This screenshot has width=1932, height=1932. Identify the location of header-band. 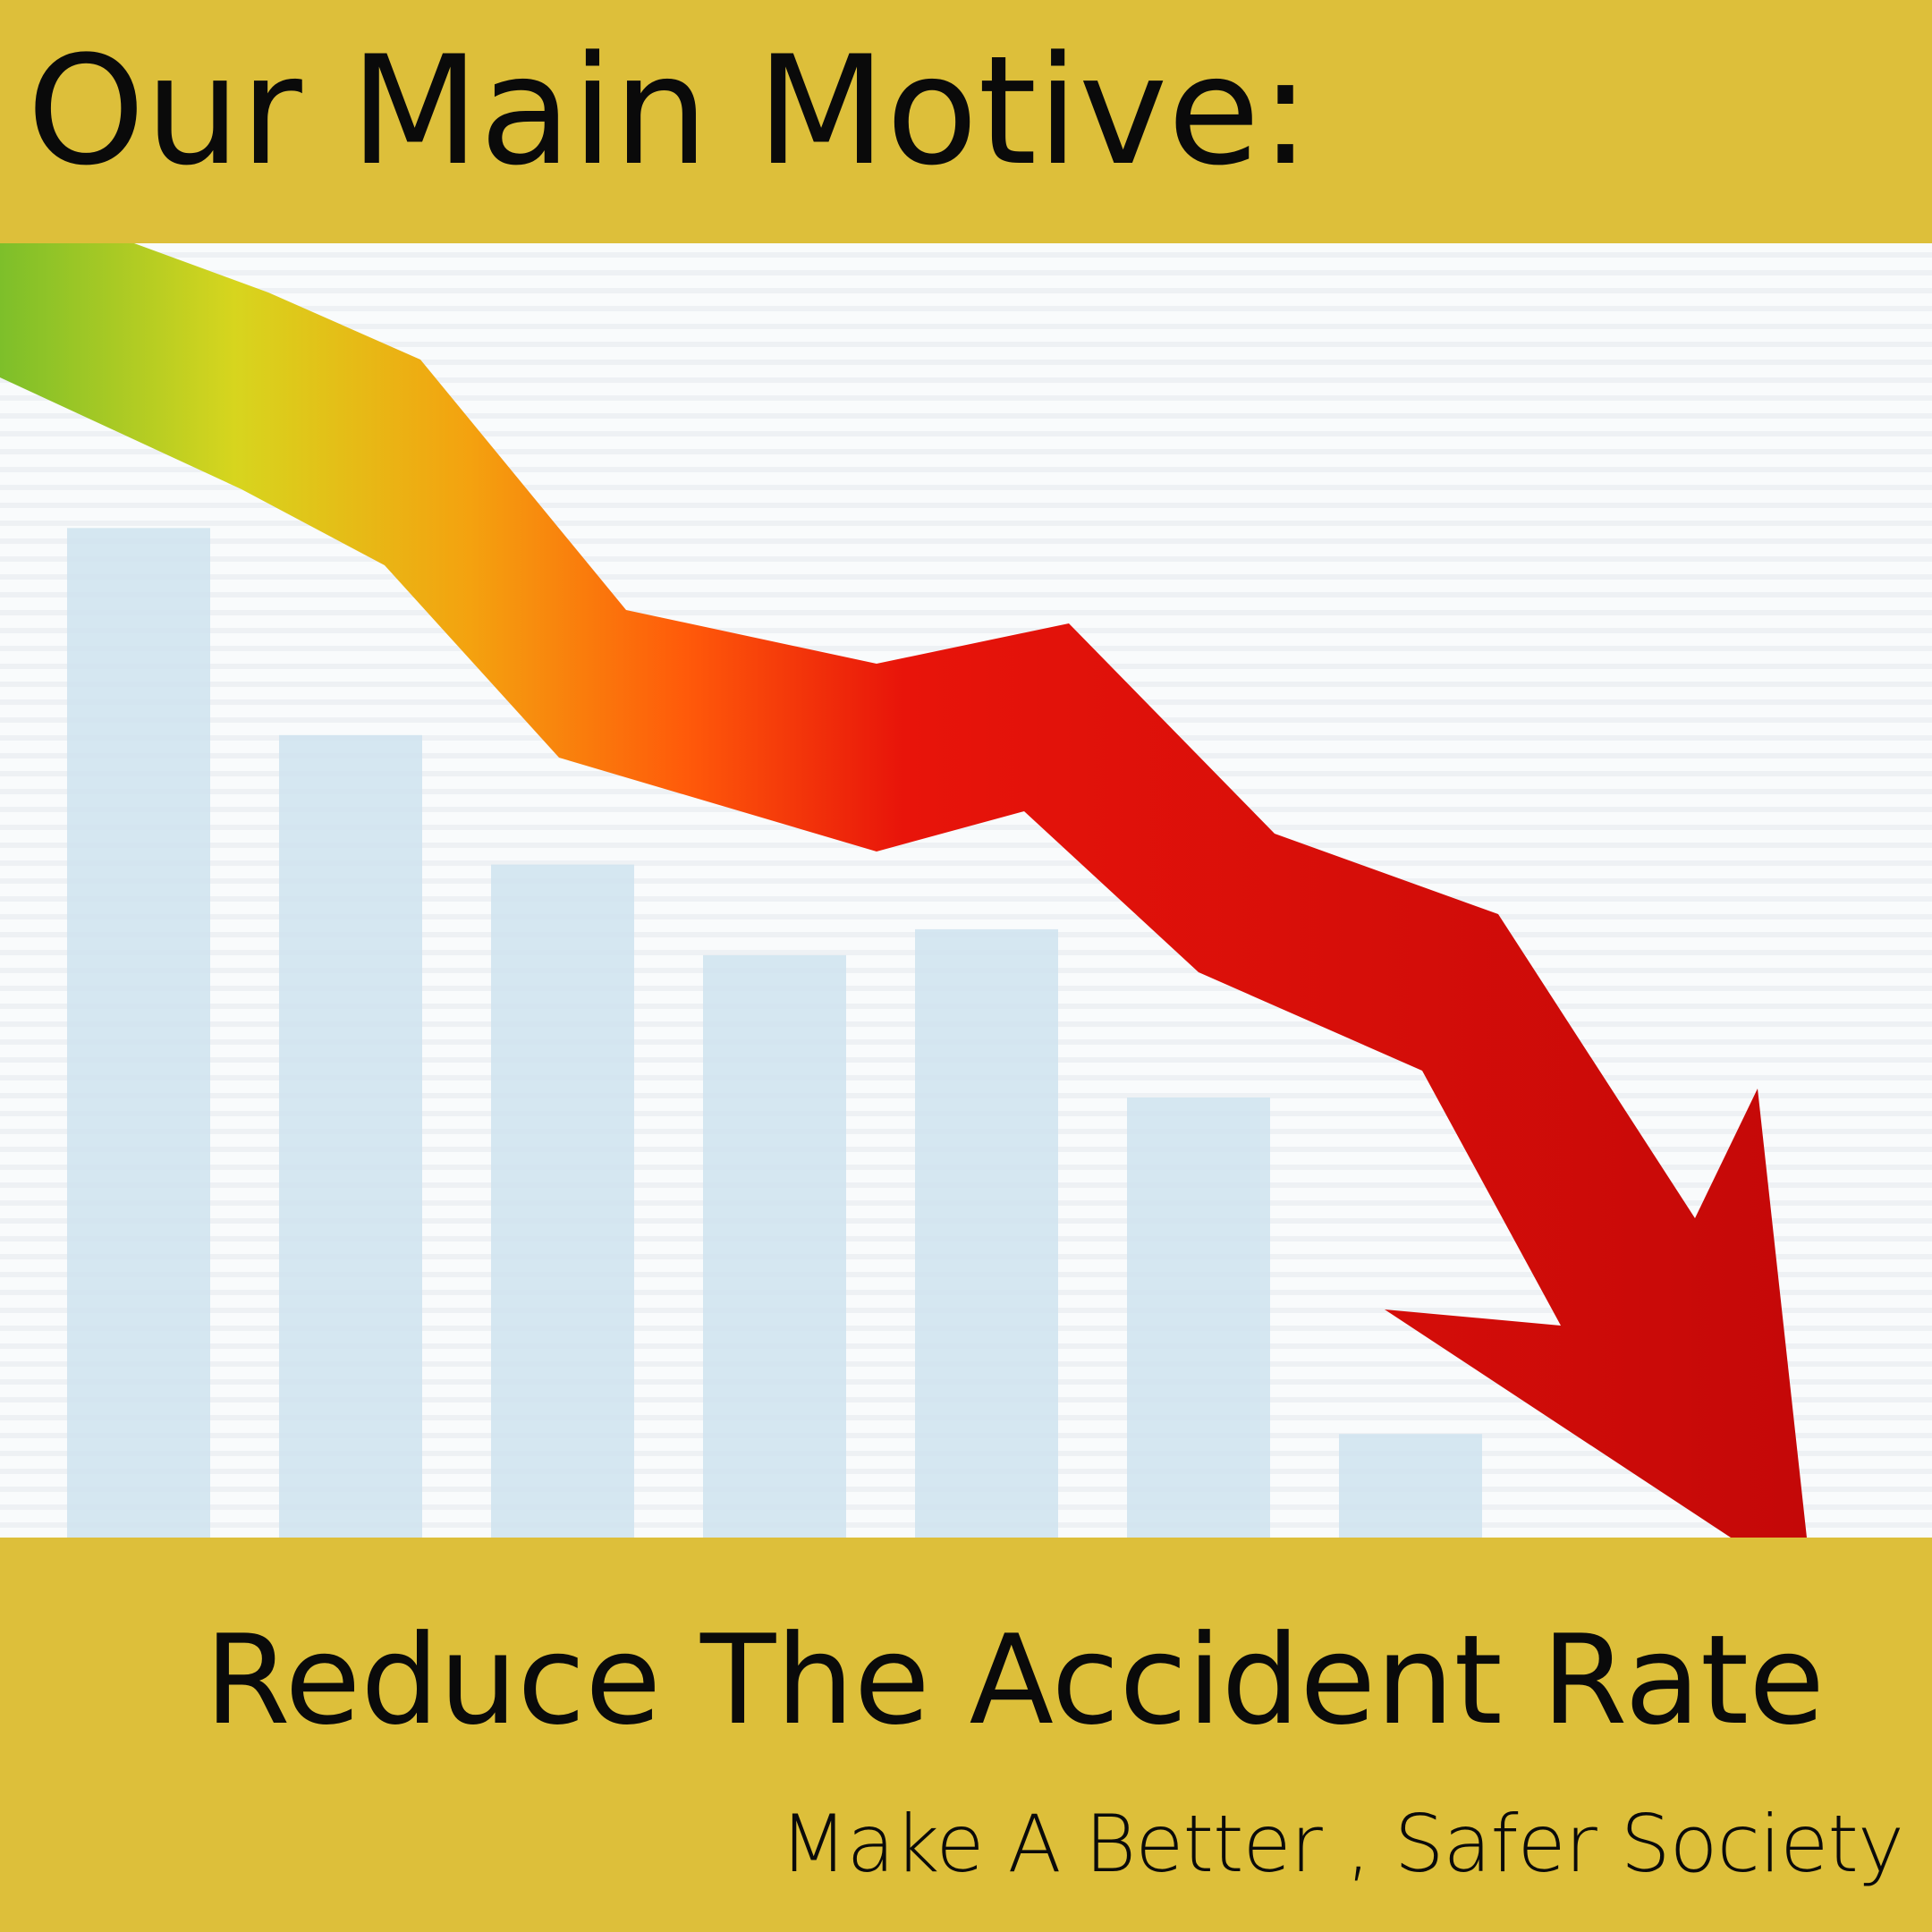
(966, 121).